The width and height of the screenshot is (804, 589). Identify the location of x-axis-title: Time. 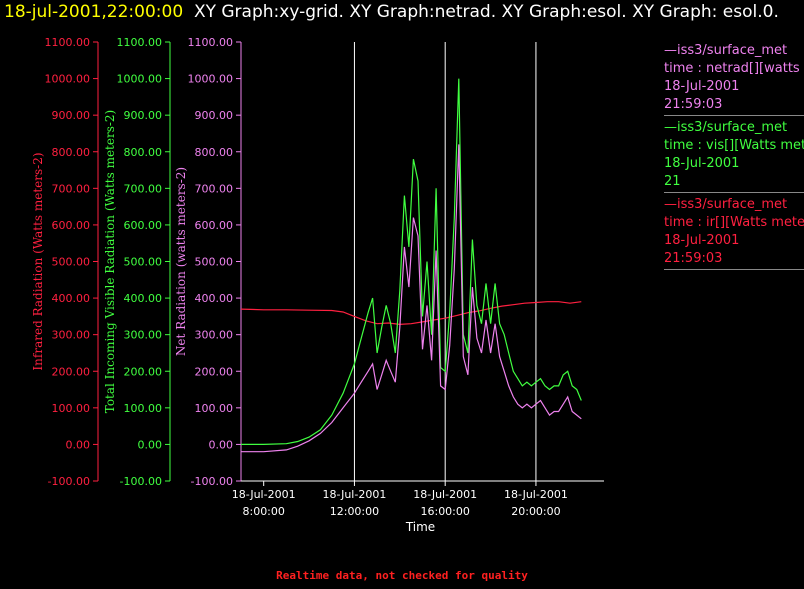
(420, 527).